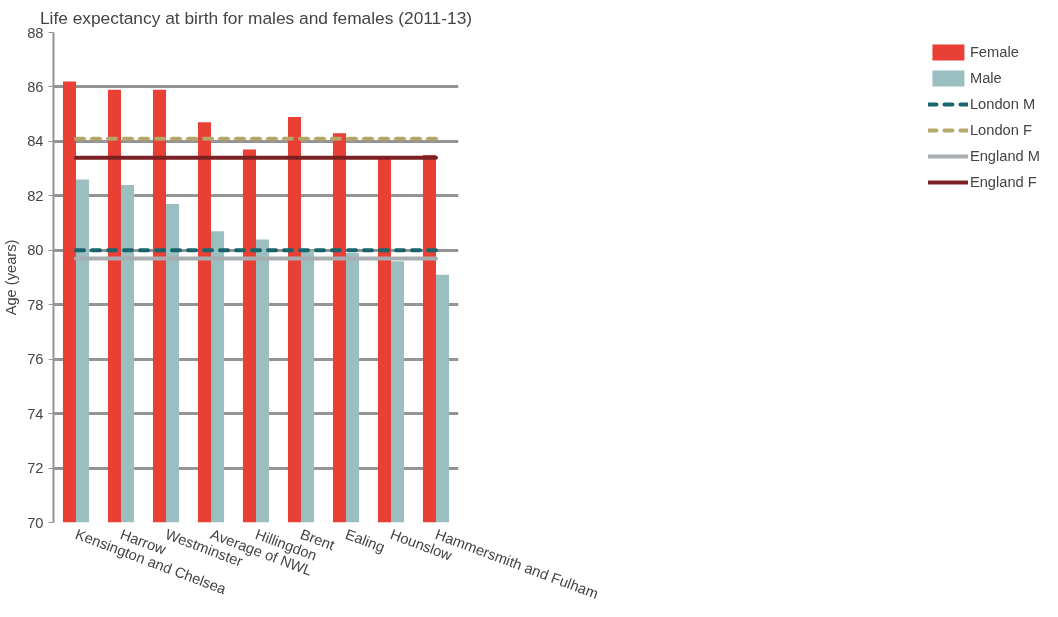 This screenshot has width=1058, height=617. I want to click on legend-label: London M, so click(1002, 104).